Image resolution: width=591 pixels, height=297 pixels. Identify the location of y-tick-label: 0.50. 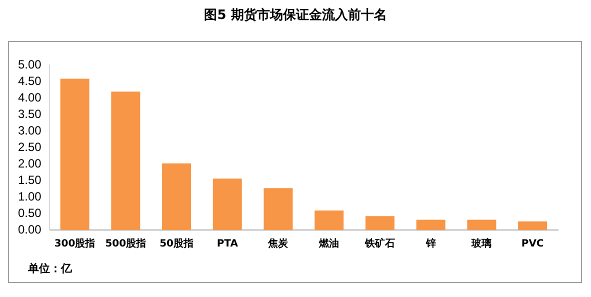
(30, 213).